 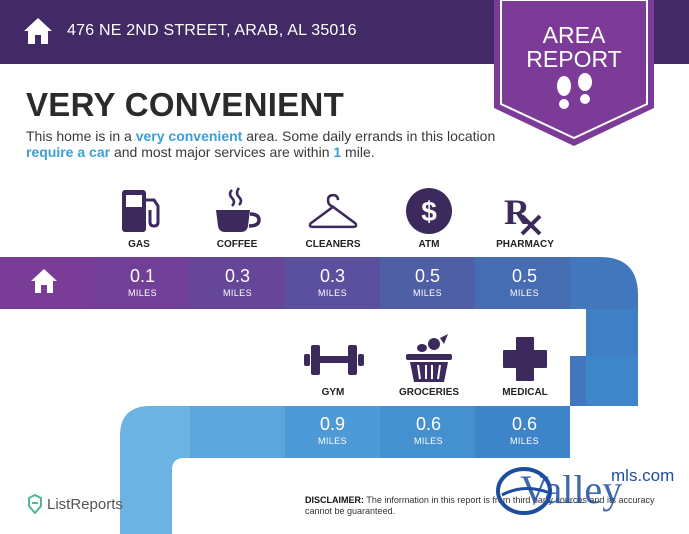 I want to click on coffee-distance: 0.3, so click(x=237, y=276).